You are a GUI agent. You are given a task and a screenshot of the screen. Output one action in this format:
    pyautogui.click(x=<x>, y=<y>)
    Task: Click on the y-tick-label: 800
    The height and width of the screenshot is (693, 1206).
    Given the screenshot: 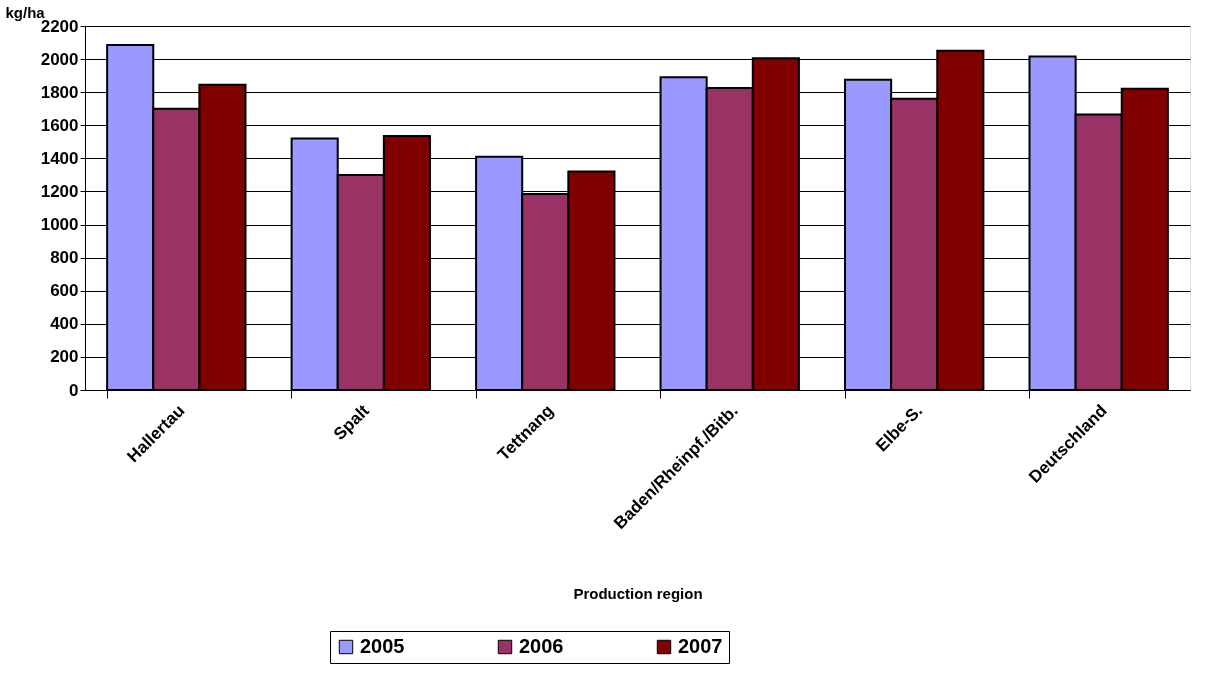 What is the action you would take?
    pyautogui.click(x=64, y=258)
    